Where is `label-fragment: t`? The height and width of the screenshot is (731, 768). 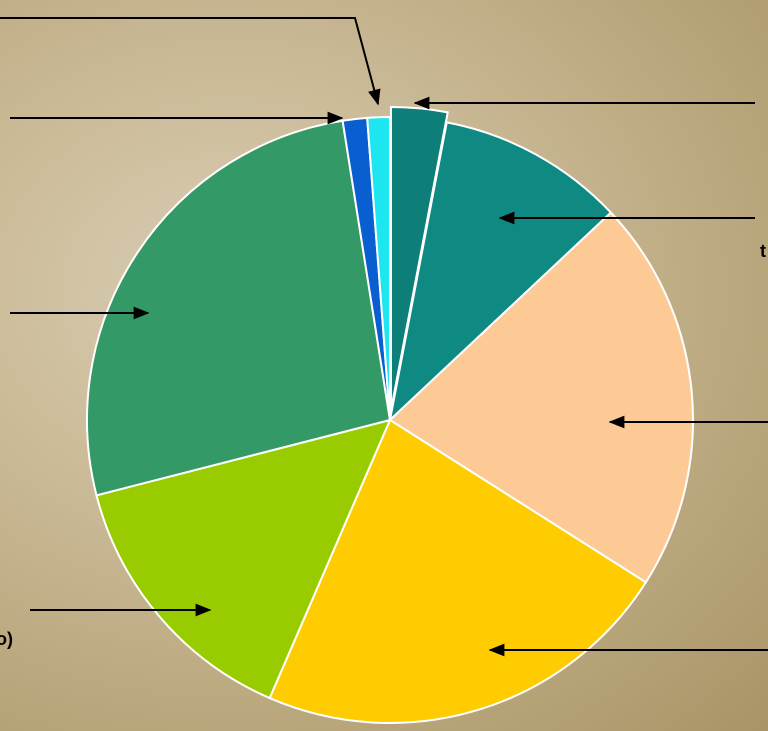
label-fragment: t is located at coordinates (763, 251).